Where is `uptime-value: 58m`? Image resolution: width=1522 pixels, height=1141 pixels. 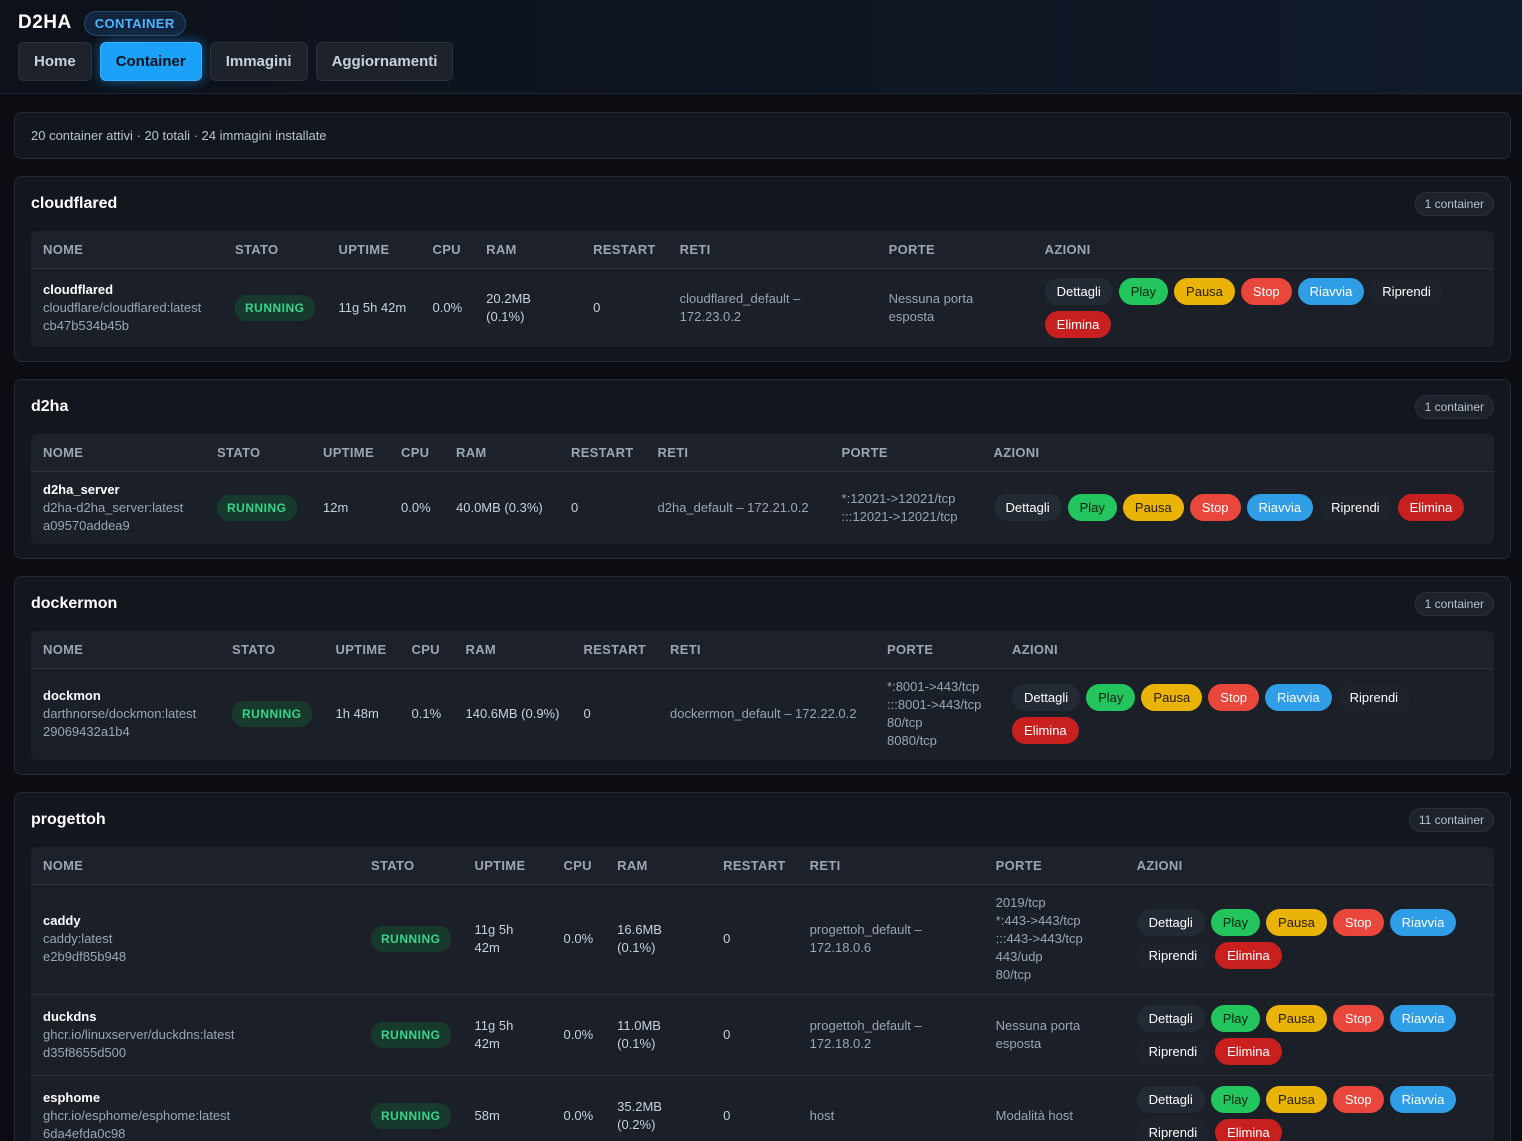 uptime-value: 58m is located at coordinates (507, 1107).